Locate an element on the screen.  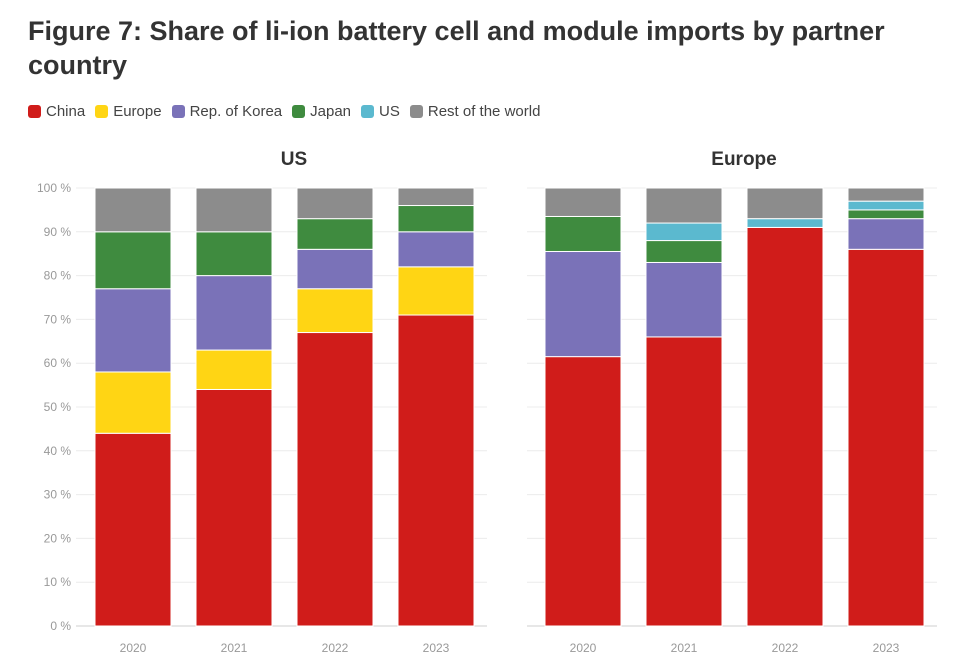
legend-label: Rest of the world is located at coordinates (484, 111).